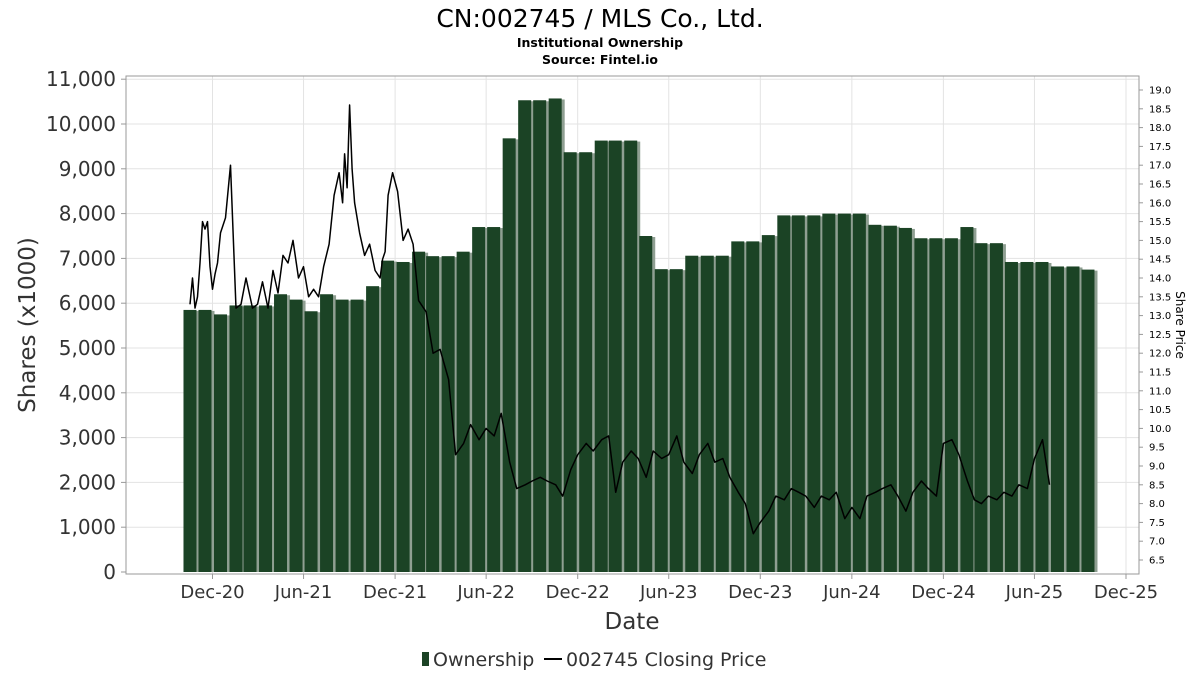 The height and width of the screenshot is (675, 1200). Describe the element at coordinates (1160, 279) in the screenshot. I see `y2-tick-label: 14.0` at that location.